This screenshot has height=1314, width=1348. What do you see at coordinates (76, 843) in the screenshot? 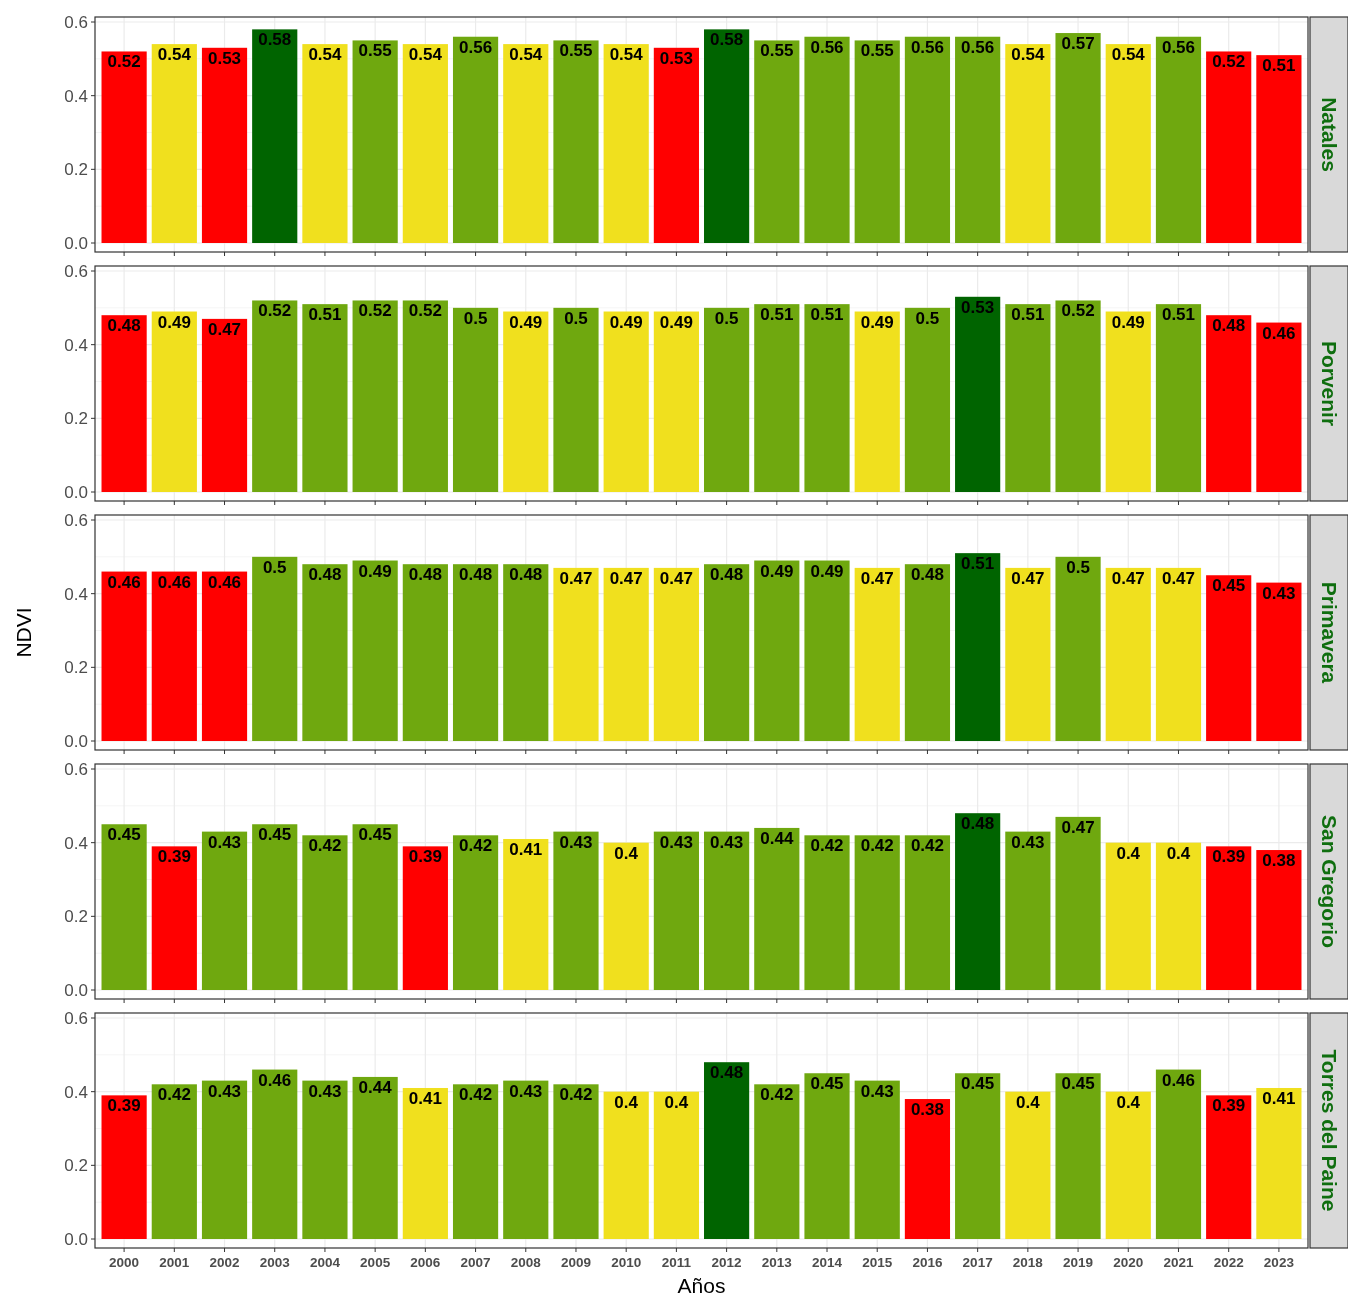
I see `y-tick-label: 0.4` at bounding box center [76, 843].